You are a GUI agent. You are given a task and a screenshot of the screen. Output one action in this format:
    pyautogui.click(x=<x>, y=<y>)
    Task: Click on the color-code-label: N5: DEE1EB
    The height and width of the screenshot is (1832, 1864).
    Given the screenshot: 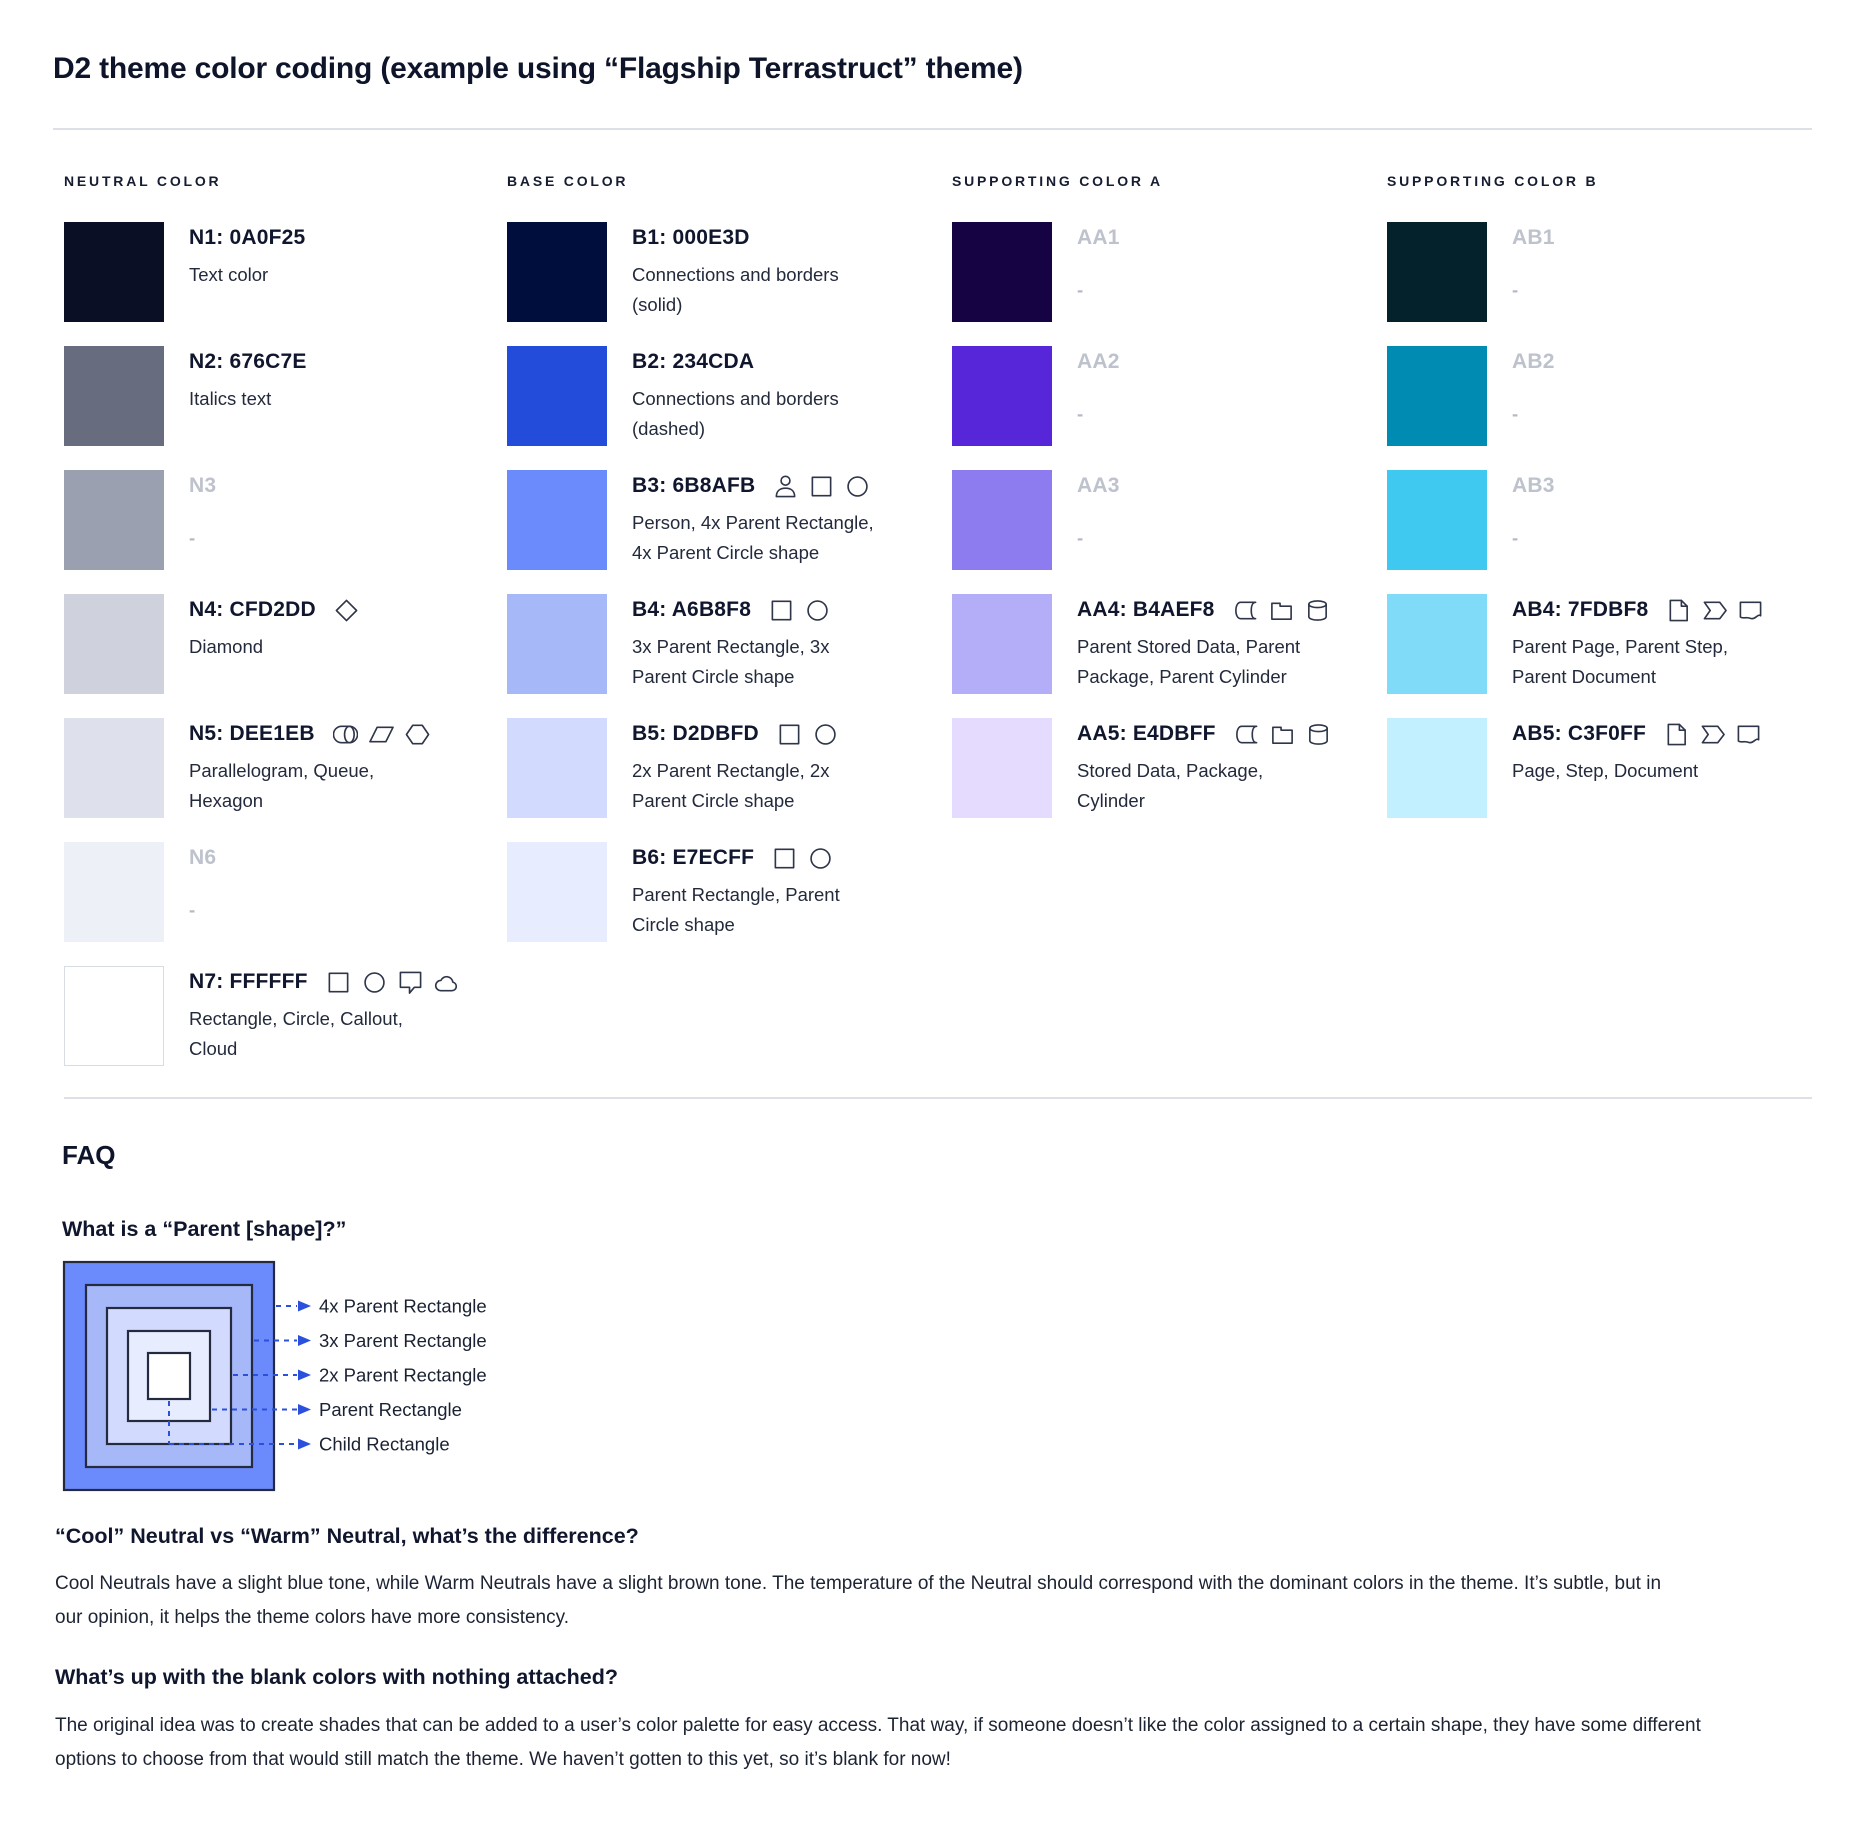 What is the action you would take?
    pyautogui.click(x=252, y=733)
    